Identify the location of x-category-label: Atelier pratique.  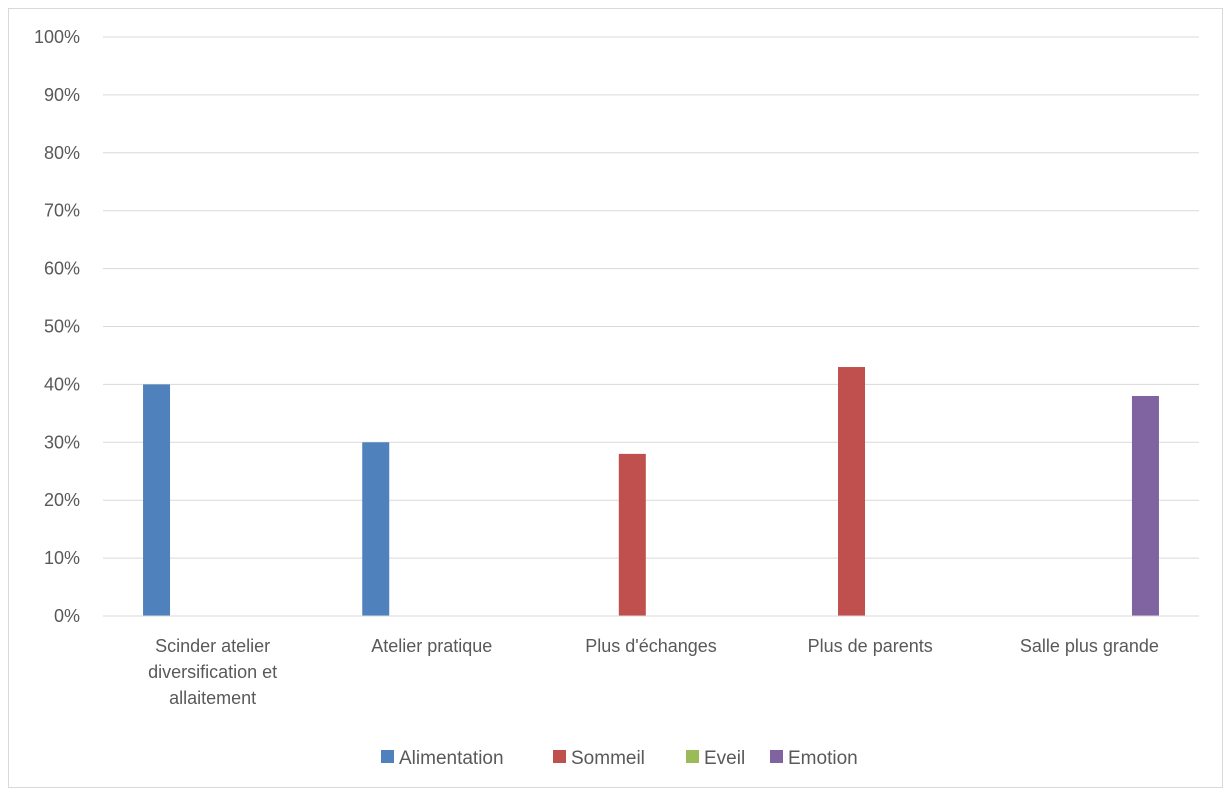
(431, 646).